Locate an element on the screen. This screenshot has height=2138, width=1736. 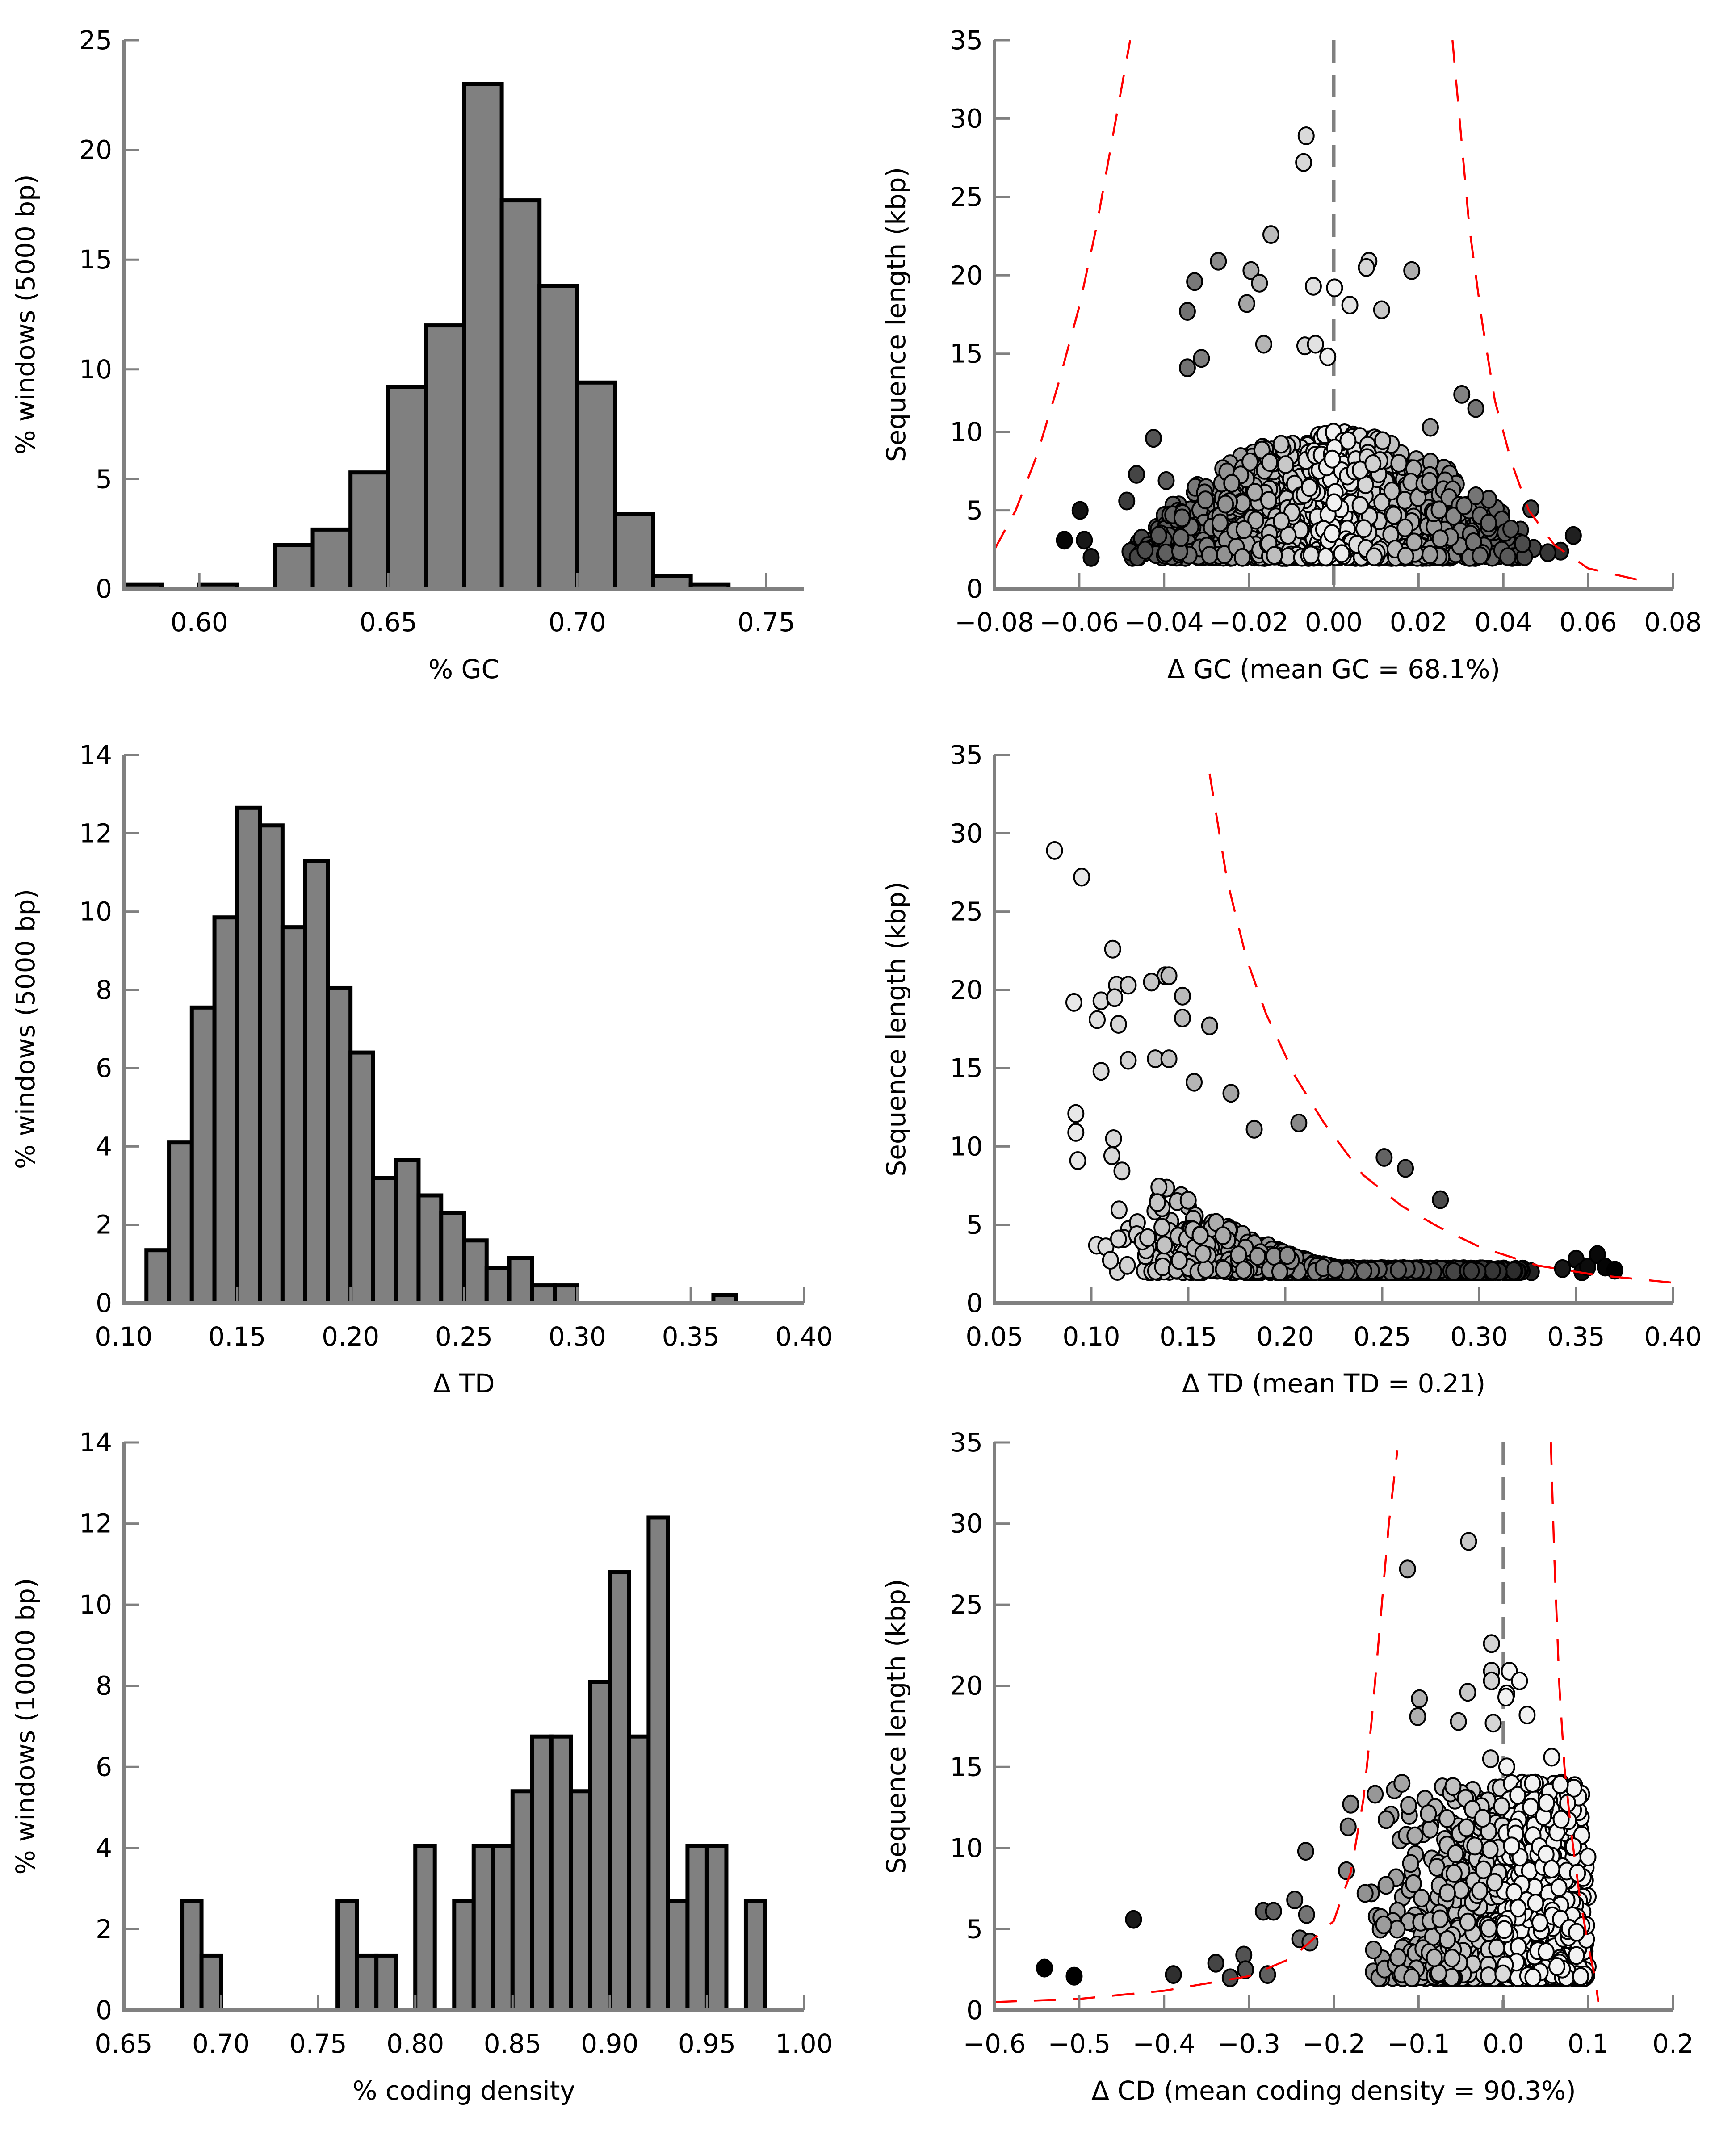
x-axis-label: % GC is located at coordinates (463, 669).